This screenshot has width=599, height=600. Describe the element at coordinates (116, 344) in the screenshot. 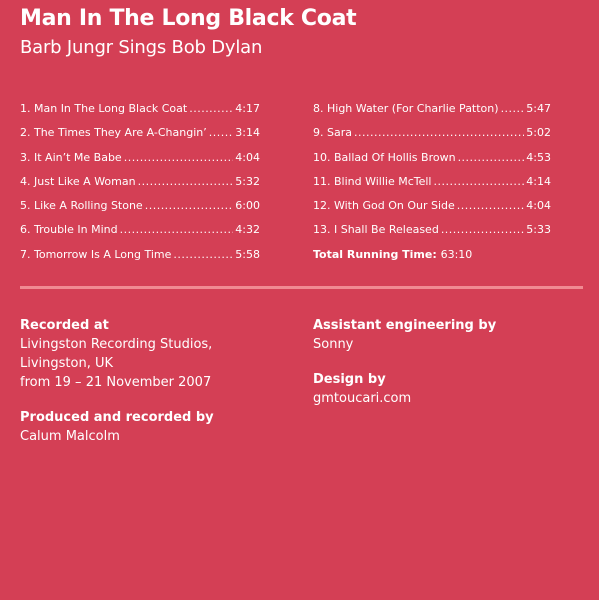

I see `credit-value: Livingston Recording Studios,` at that location.